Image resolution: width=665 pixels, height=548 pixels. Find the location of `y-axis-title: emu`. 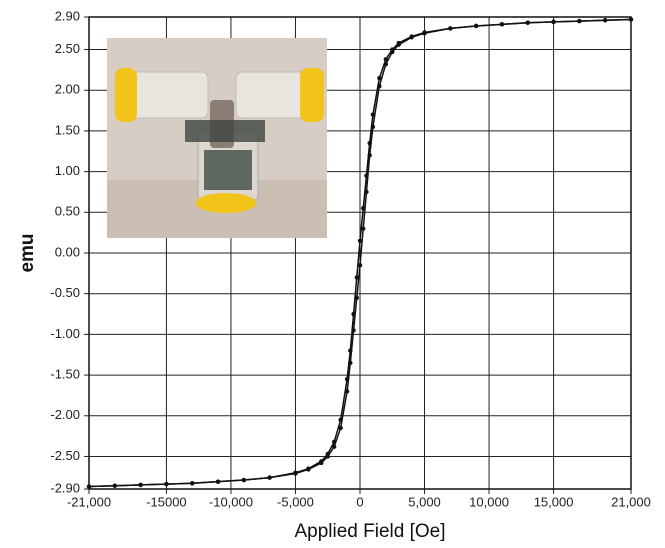

y-axis-title: emu is located at coordinates (27, 252).